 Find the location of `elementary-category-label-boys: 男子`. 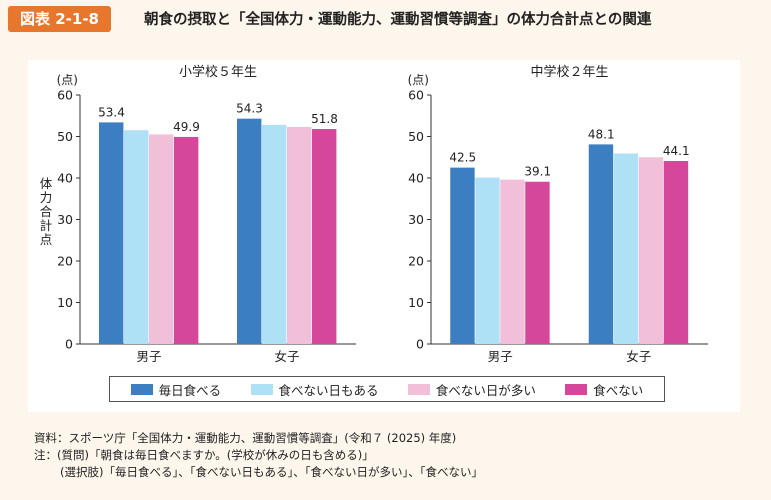

elementary-category-label-boys: 男子 is located at coordinates (148, 356).